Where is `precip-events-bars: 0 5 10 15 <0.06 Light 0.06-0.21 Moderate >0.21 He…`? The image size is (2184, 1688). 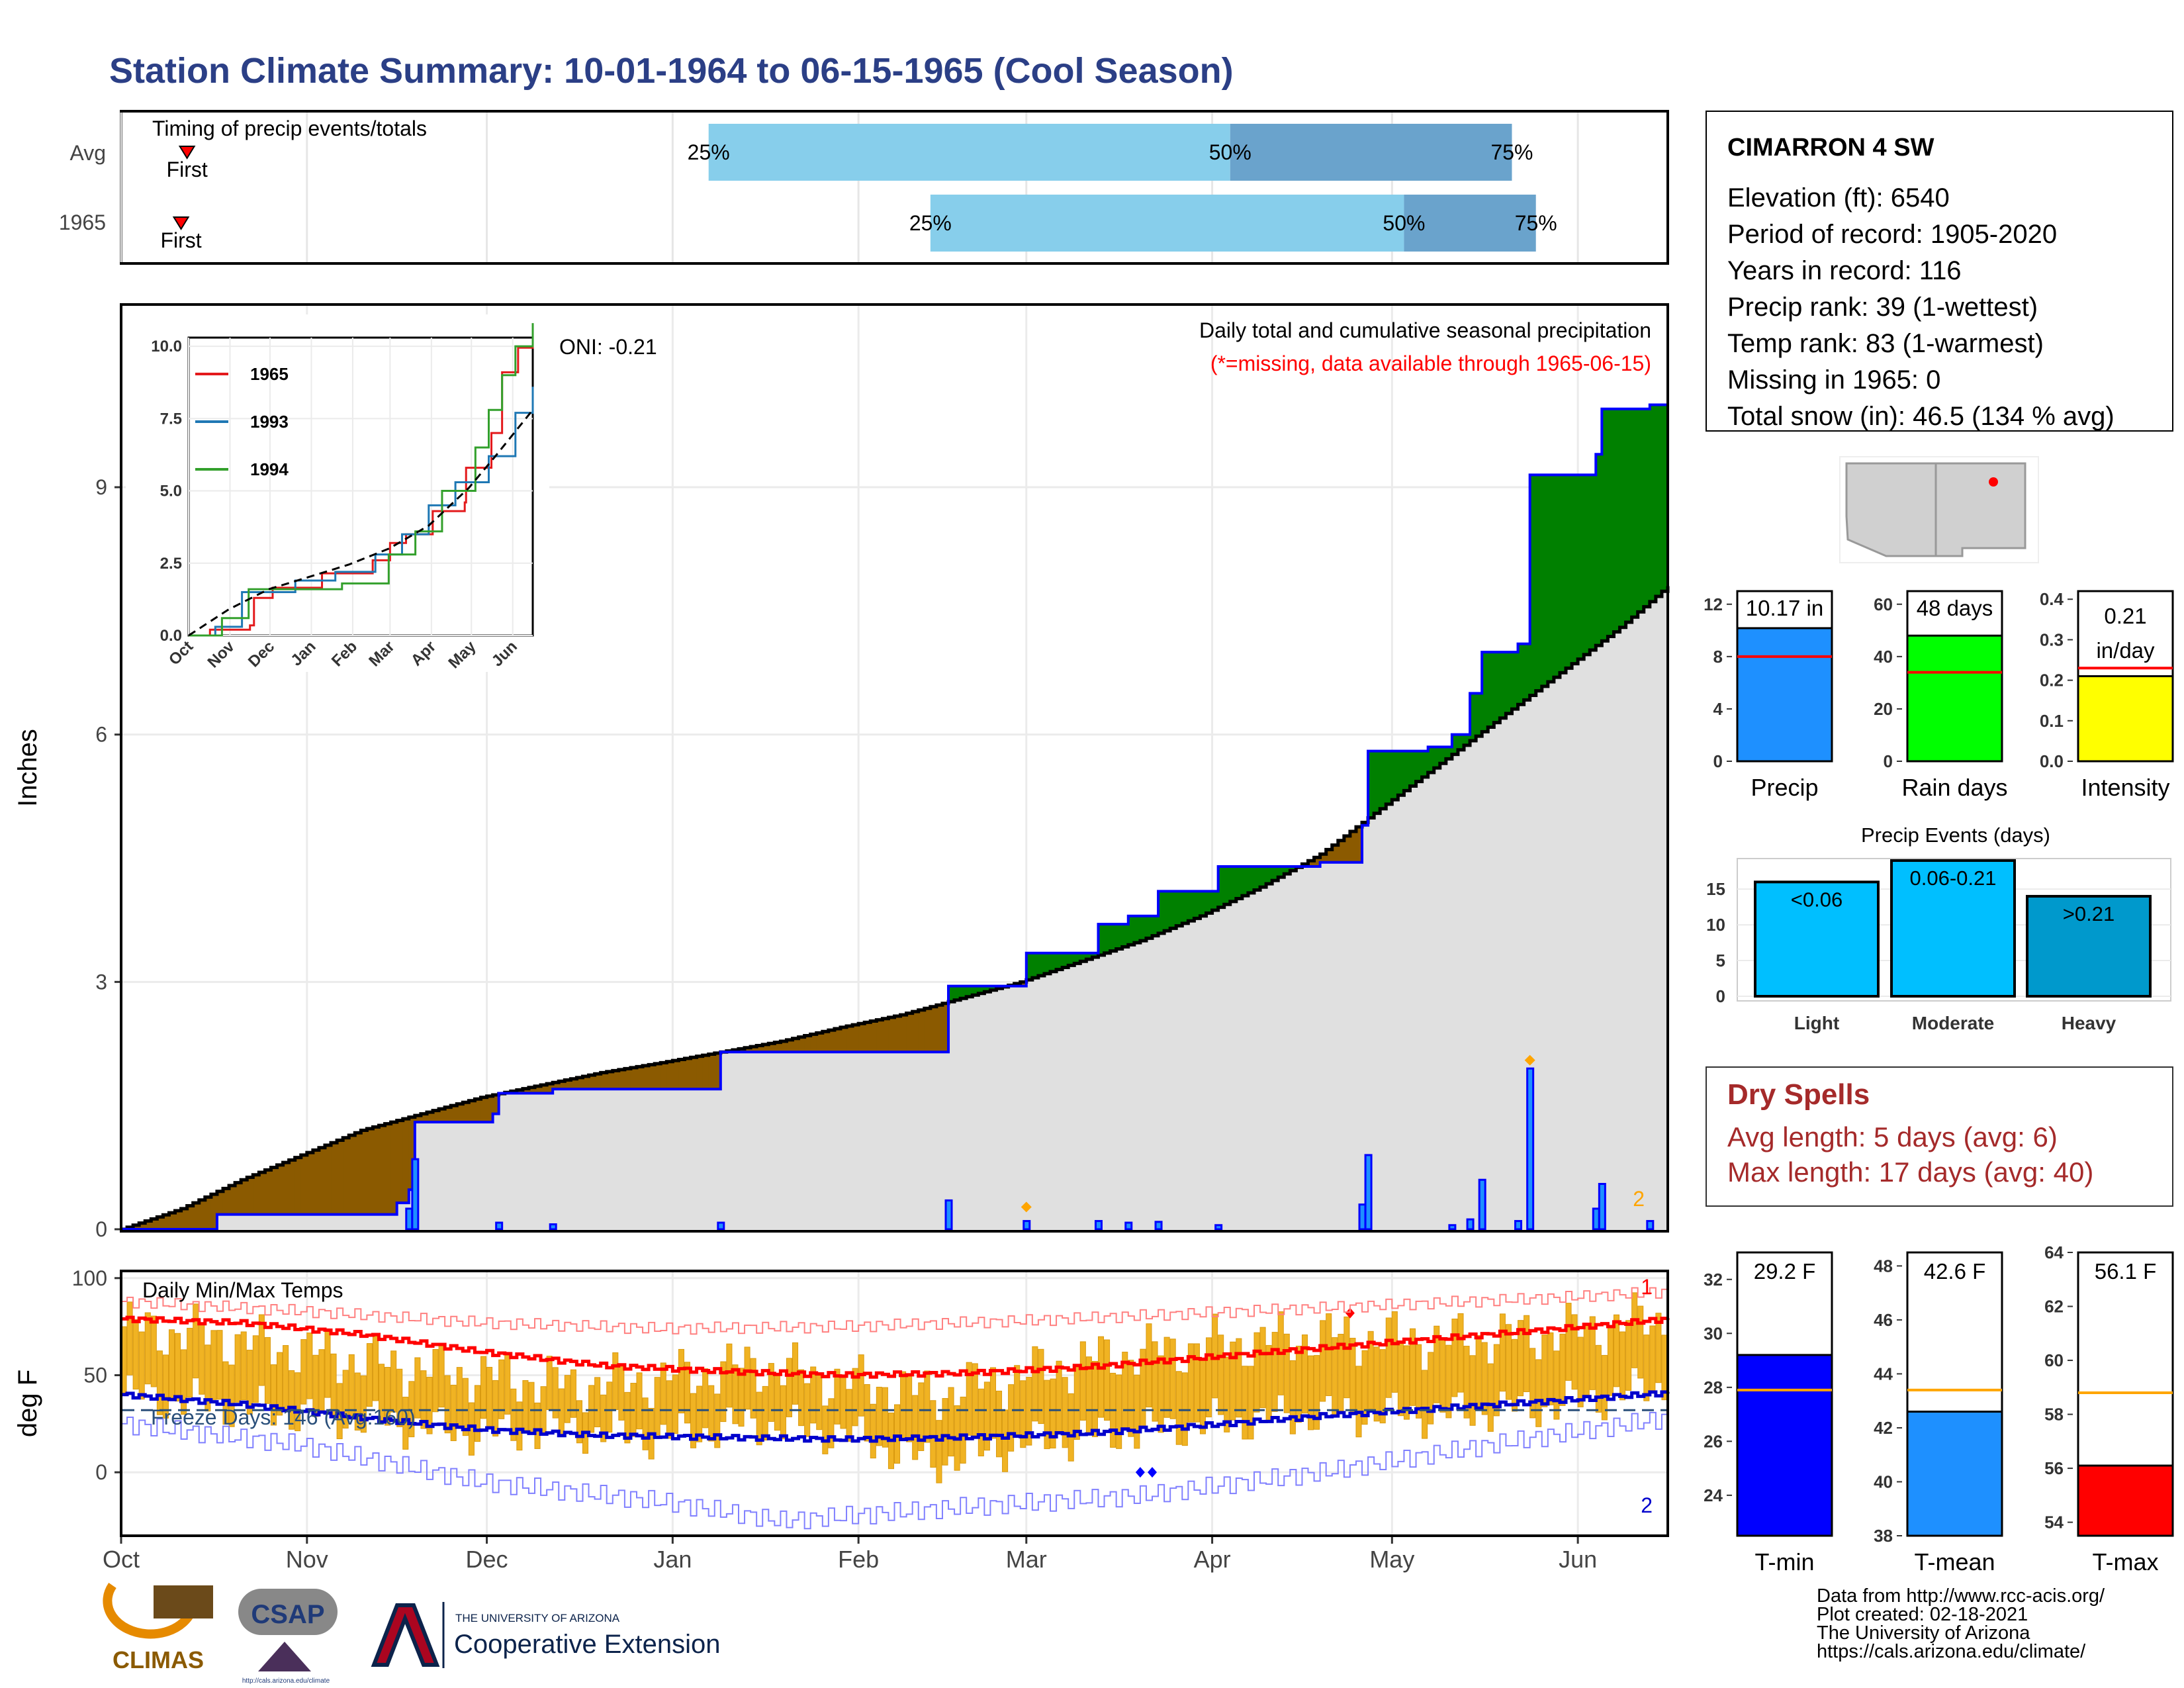
precip-events-bars: 0 5 10 15 <0.06 Light 0.06-0.21 Moderate >0.21 He… is located at coordinates (1939, 946).